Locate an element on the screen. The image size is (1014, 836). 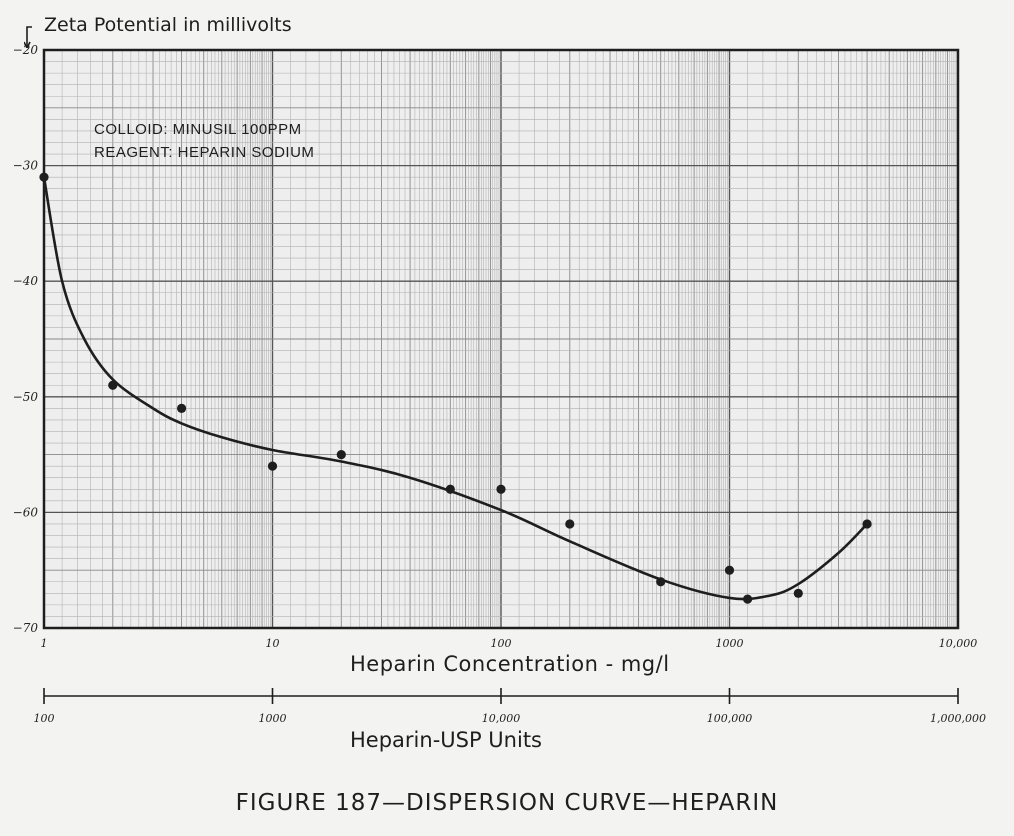
usp-tick-label: 1,000,000 is located at coordinates (958, 718).